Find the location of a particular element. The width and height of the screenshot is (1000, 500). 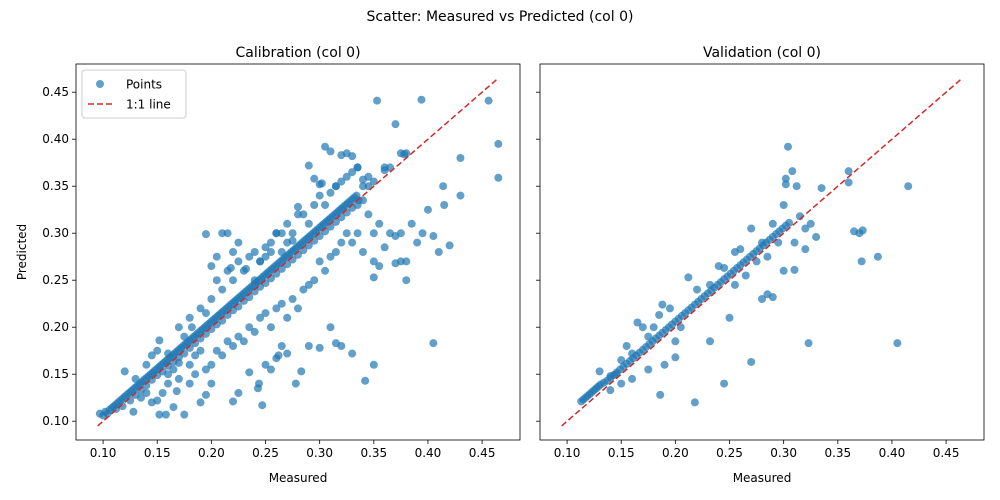

x-tick-label: 0.20 is located at coordinates (675, 453).